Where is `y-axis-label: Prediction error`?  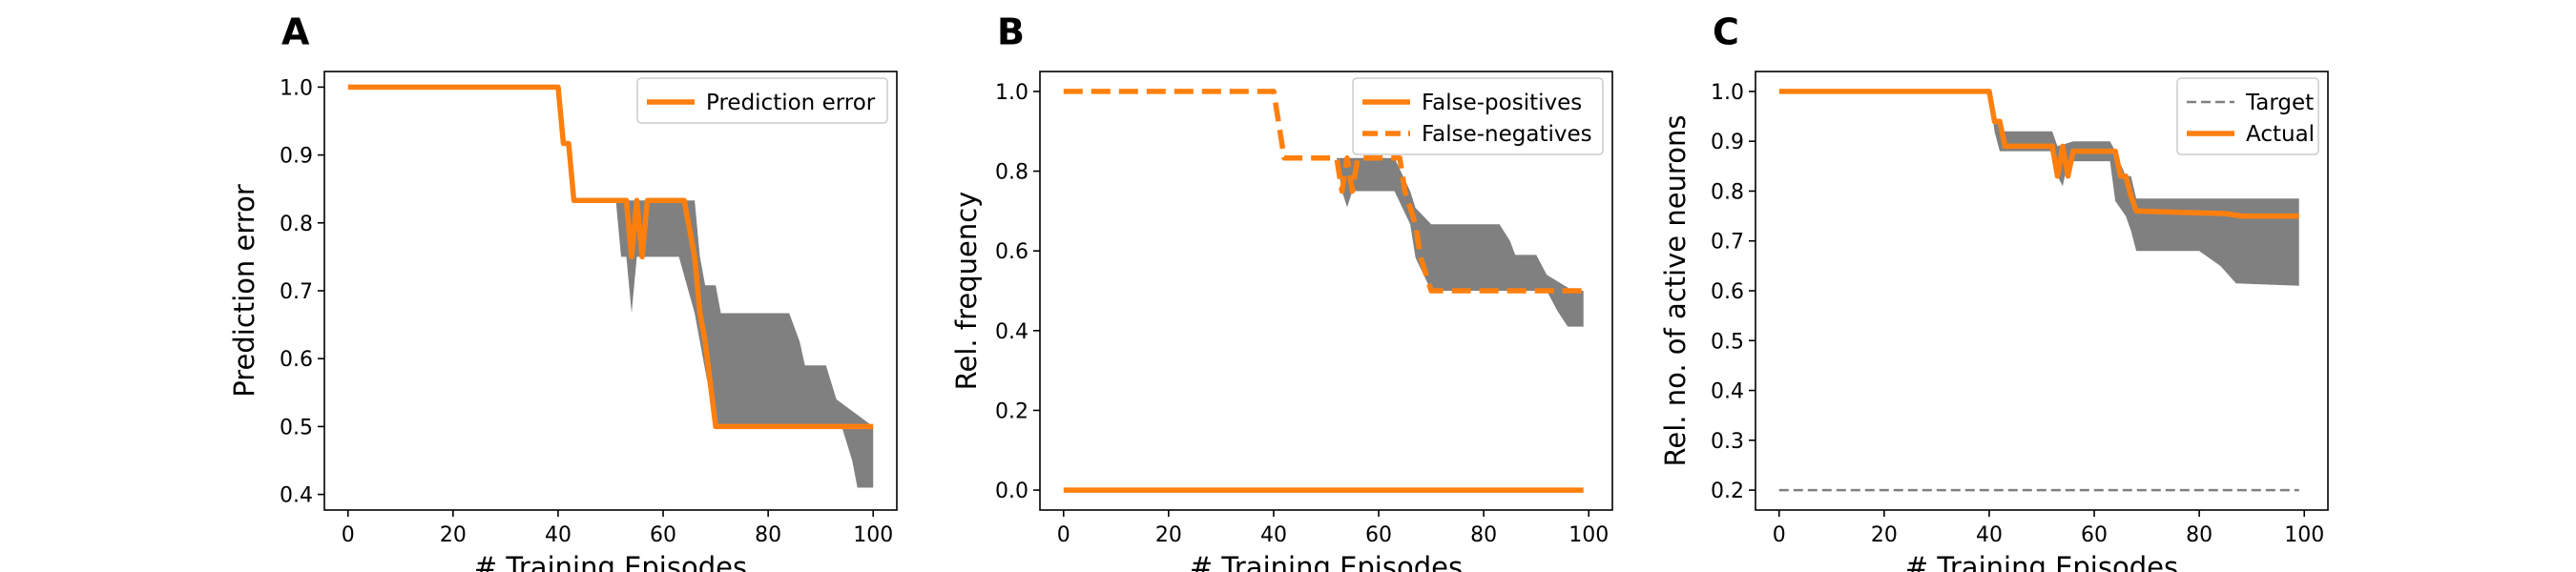 y-axis-label: Prediction error is located at coordinates (244, 291).